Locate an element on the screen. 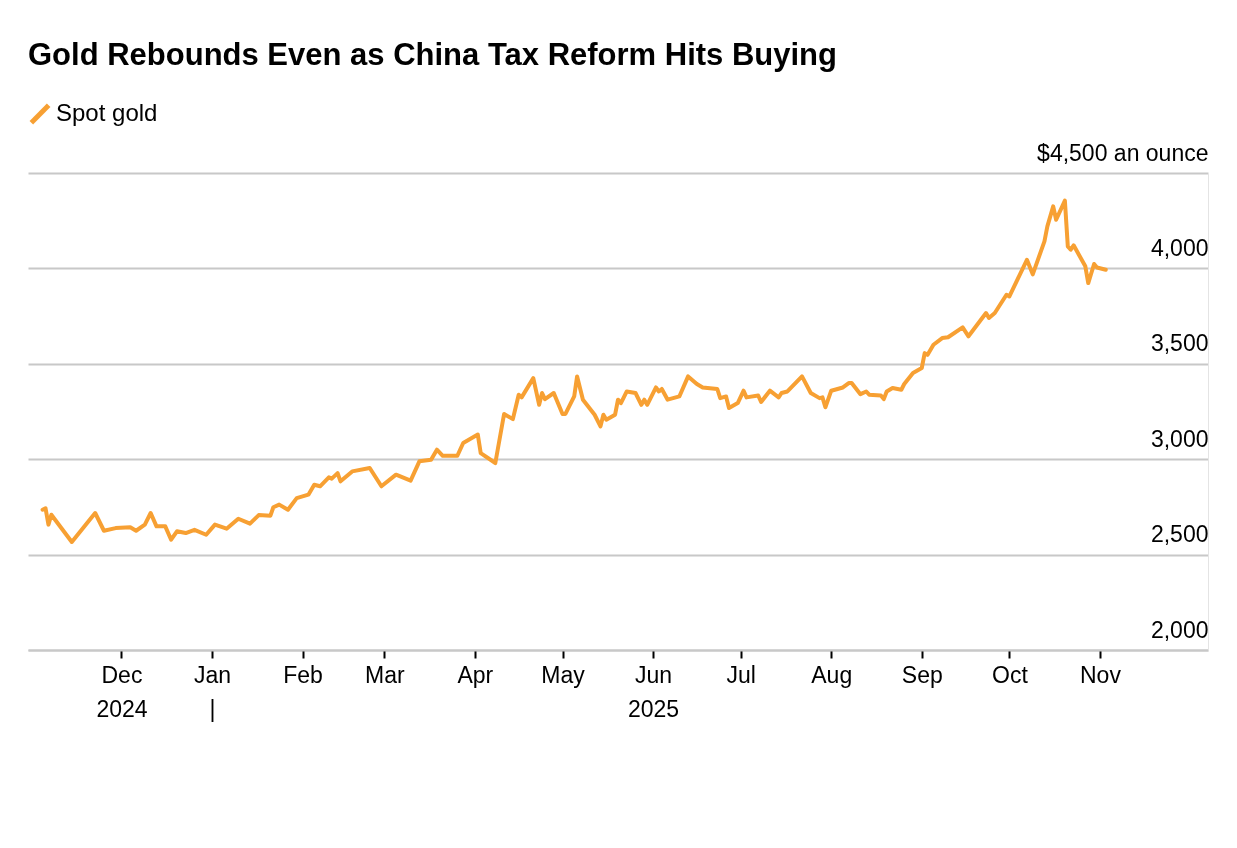  y-tick-label: 4,000 is located at coordinates (1179, 247).